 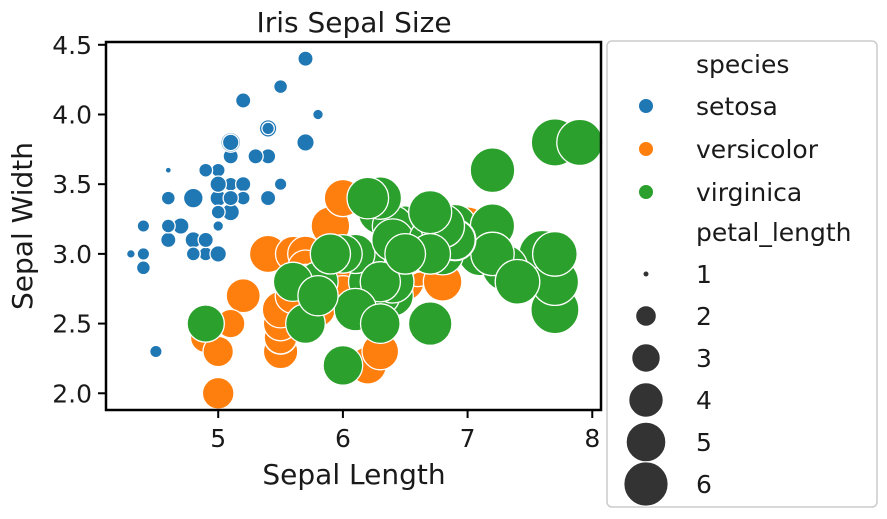 I want to click on y-tick-label-5: 4.5, so click(x=72, y=45).